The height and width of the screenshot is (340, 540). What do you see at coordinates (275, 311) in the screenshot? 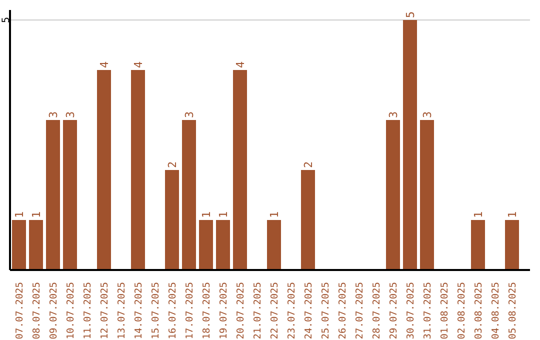
I see `x-tick-label: 22.07.2025` at bounding box center [275, 311].